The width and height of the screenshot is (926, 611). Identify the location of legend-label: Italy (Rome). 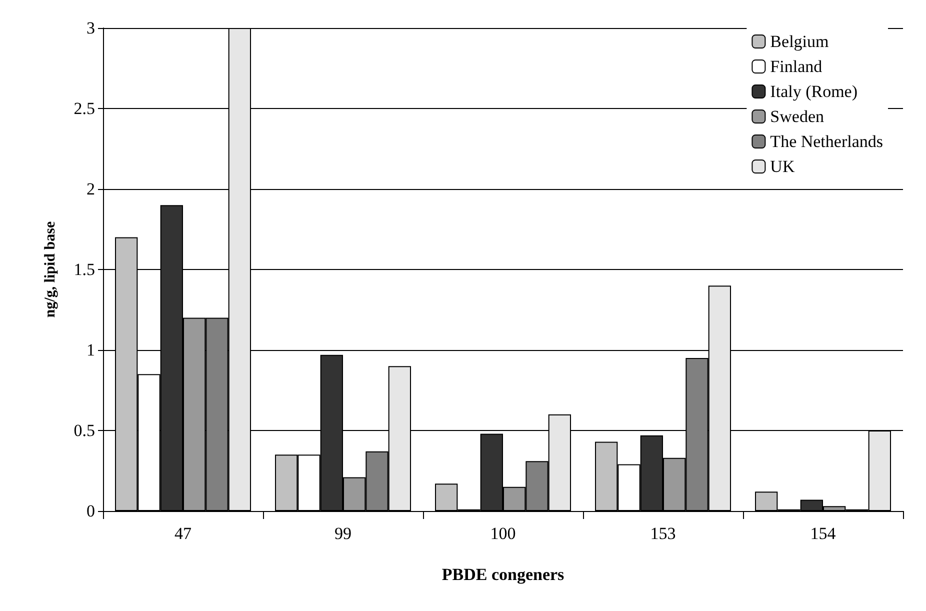
(814, 91).